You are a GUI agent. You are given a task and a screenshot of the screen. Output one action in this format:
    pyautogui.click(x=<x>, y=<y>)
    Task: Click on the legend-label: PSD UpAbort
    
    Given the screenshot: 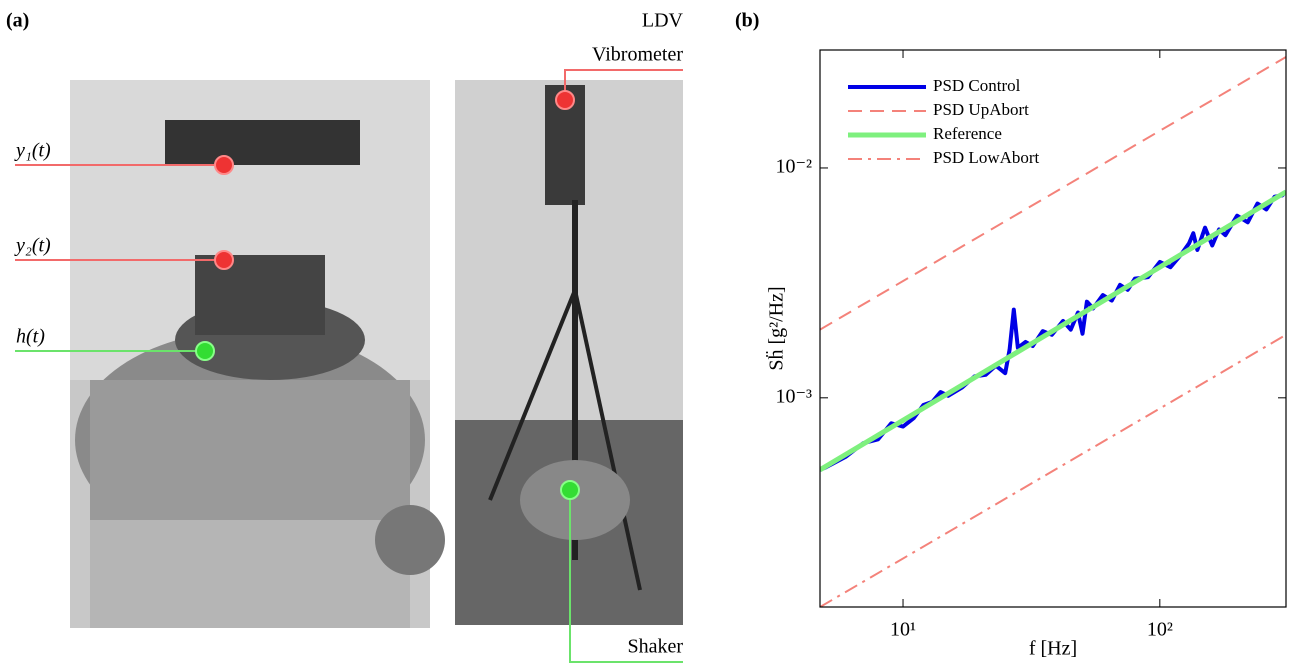 What is the action you would take?
    pyautogui.click(x=981, y=109)
    